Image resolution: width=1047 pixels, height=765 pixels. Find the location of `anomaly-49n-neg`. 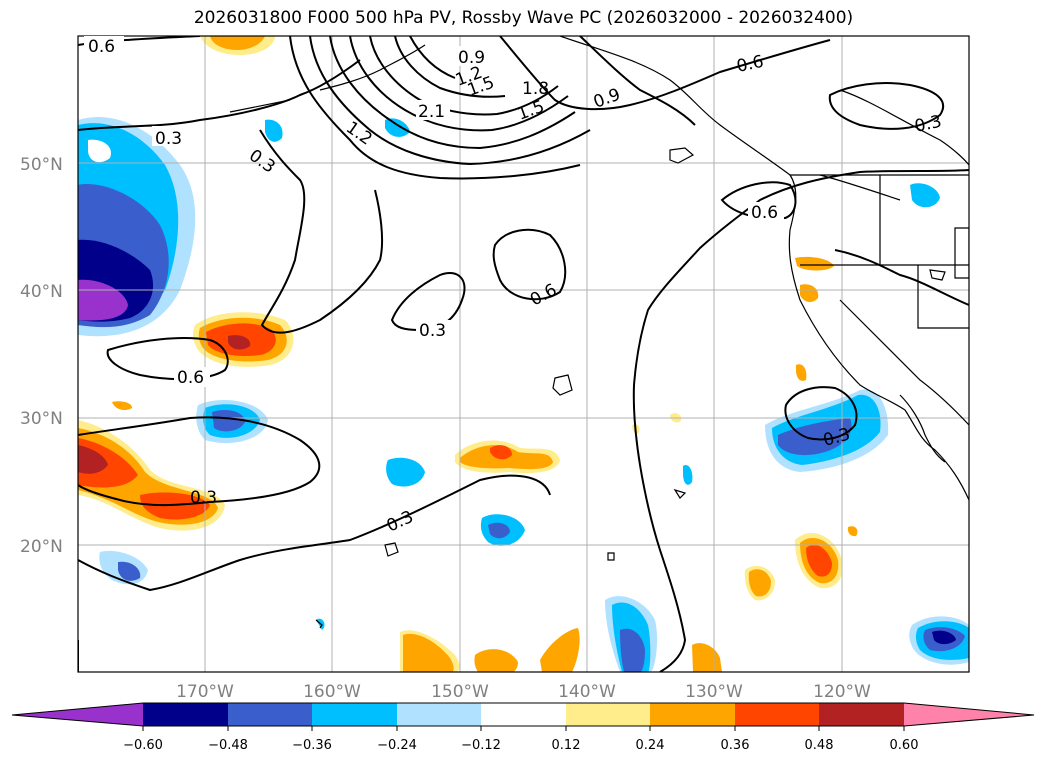

anomaly-49n-neg is located at coordinates (925, 195).